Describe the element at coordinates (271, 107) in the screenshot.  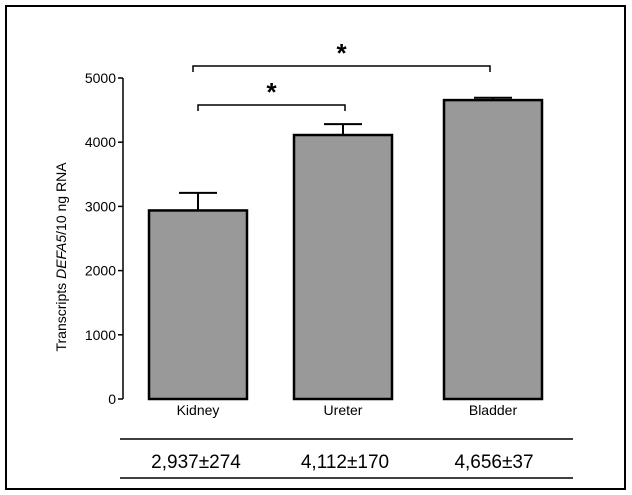
I see `sig-bracket-kidney-ureter` at that location.